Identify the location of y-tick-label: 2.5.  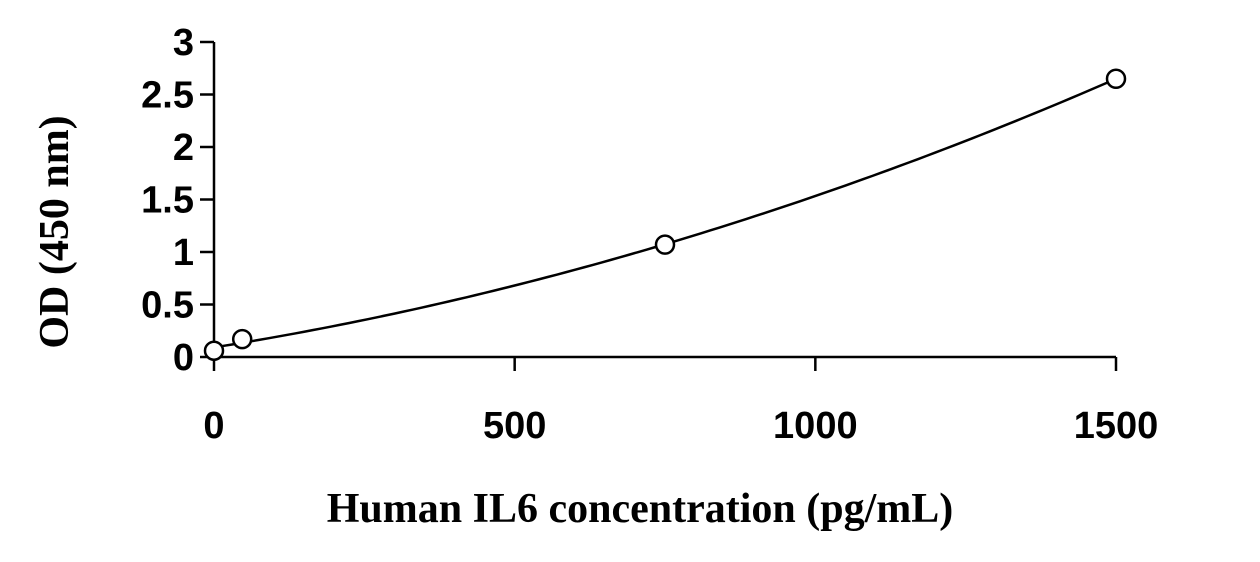
(167, 96).